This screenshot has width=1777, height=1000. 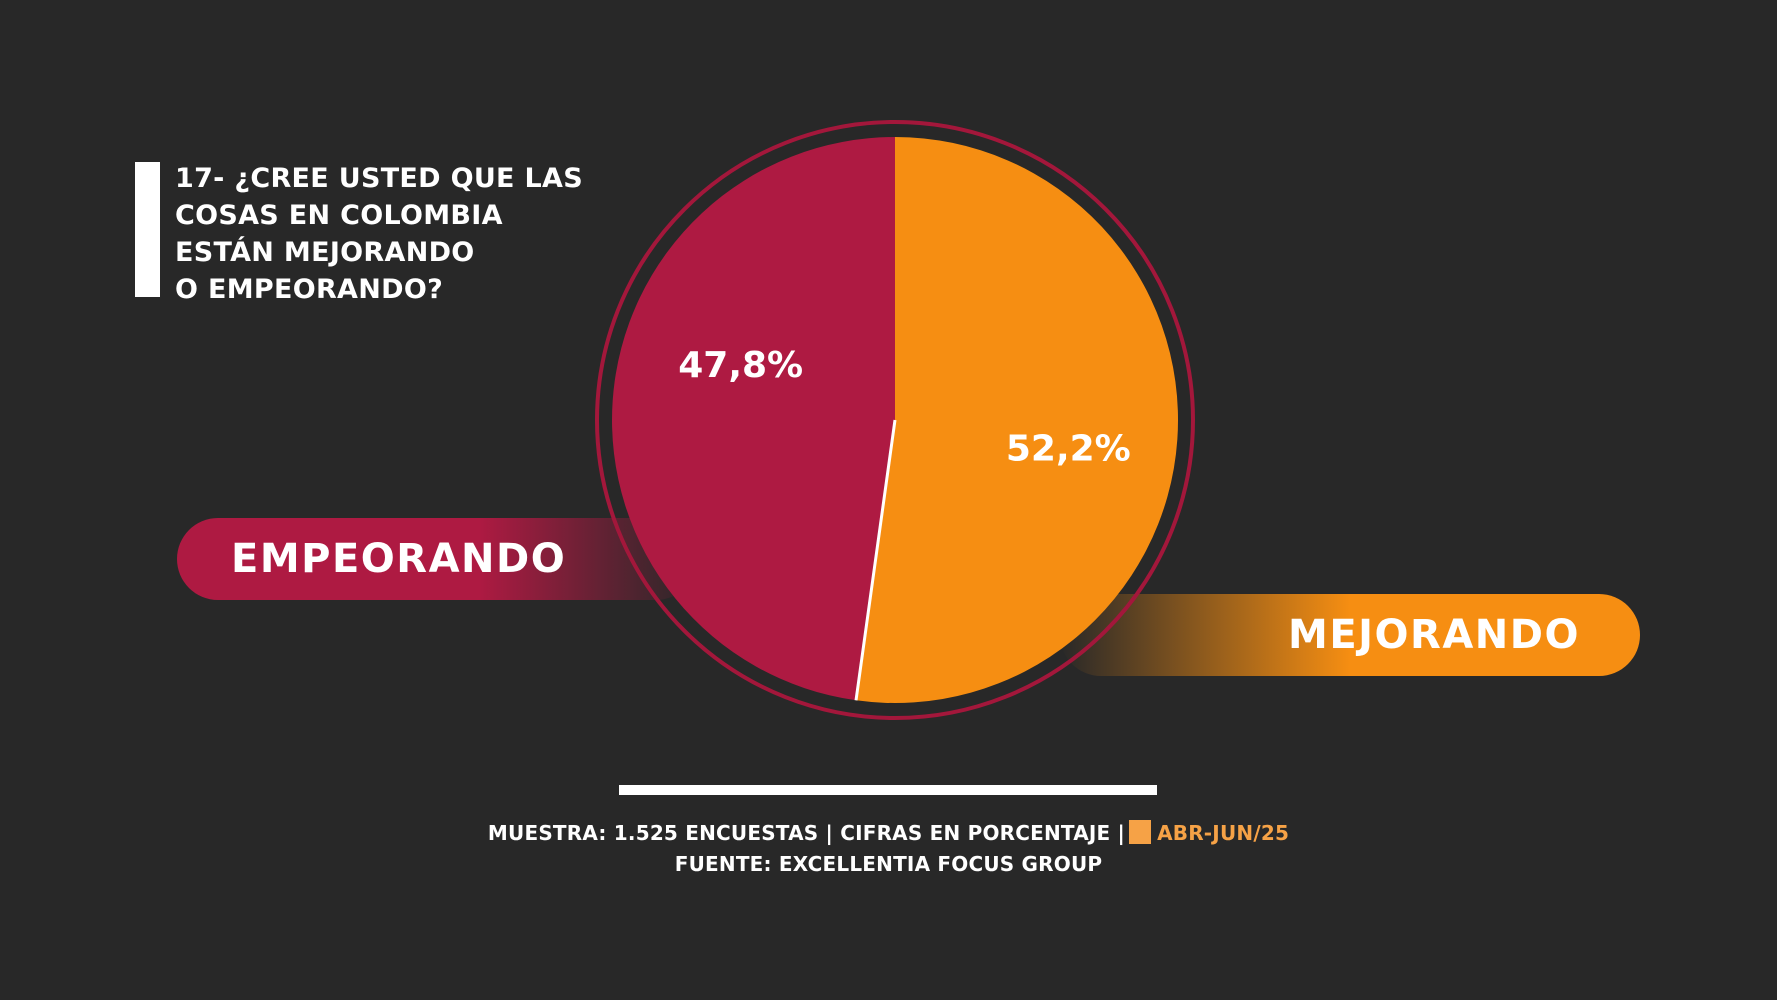 What do you see at coordinates (325, 252) in the screenshot?
I see `title-line-3: ESTÁN MEJORANDO` at bounding box center [325, 252].